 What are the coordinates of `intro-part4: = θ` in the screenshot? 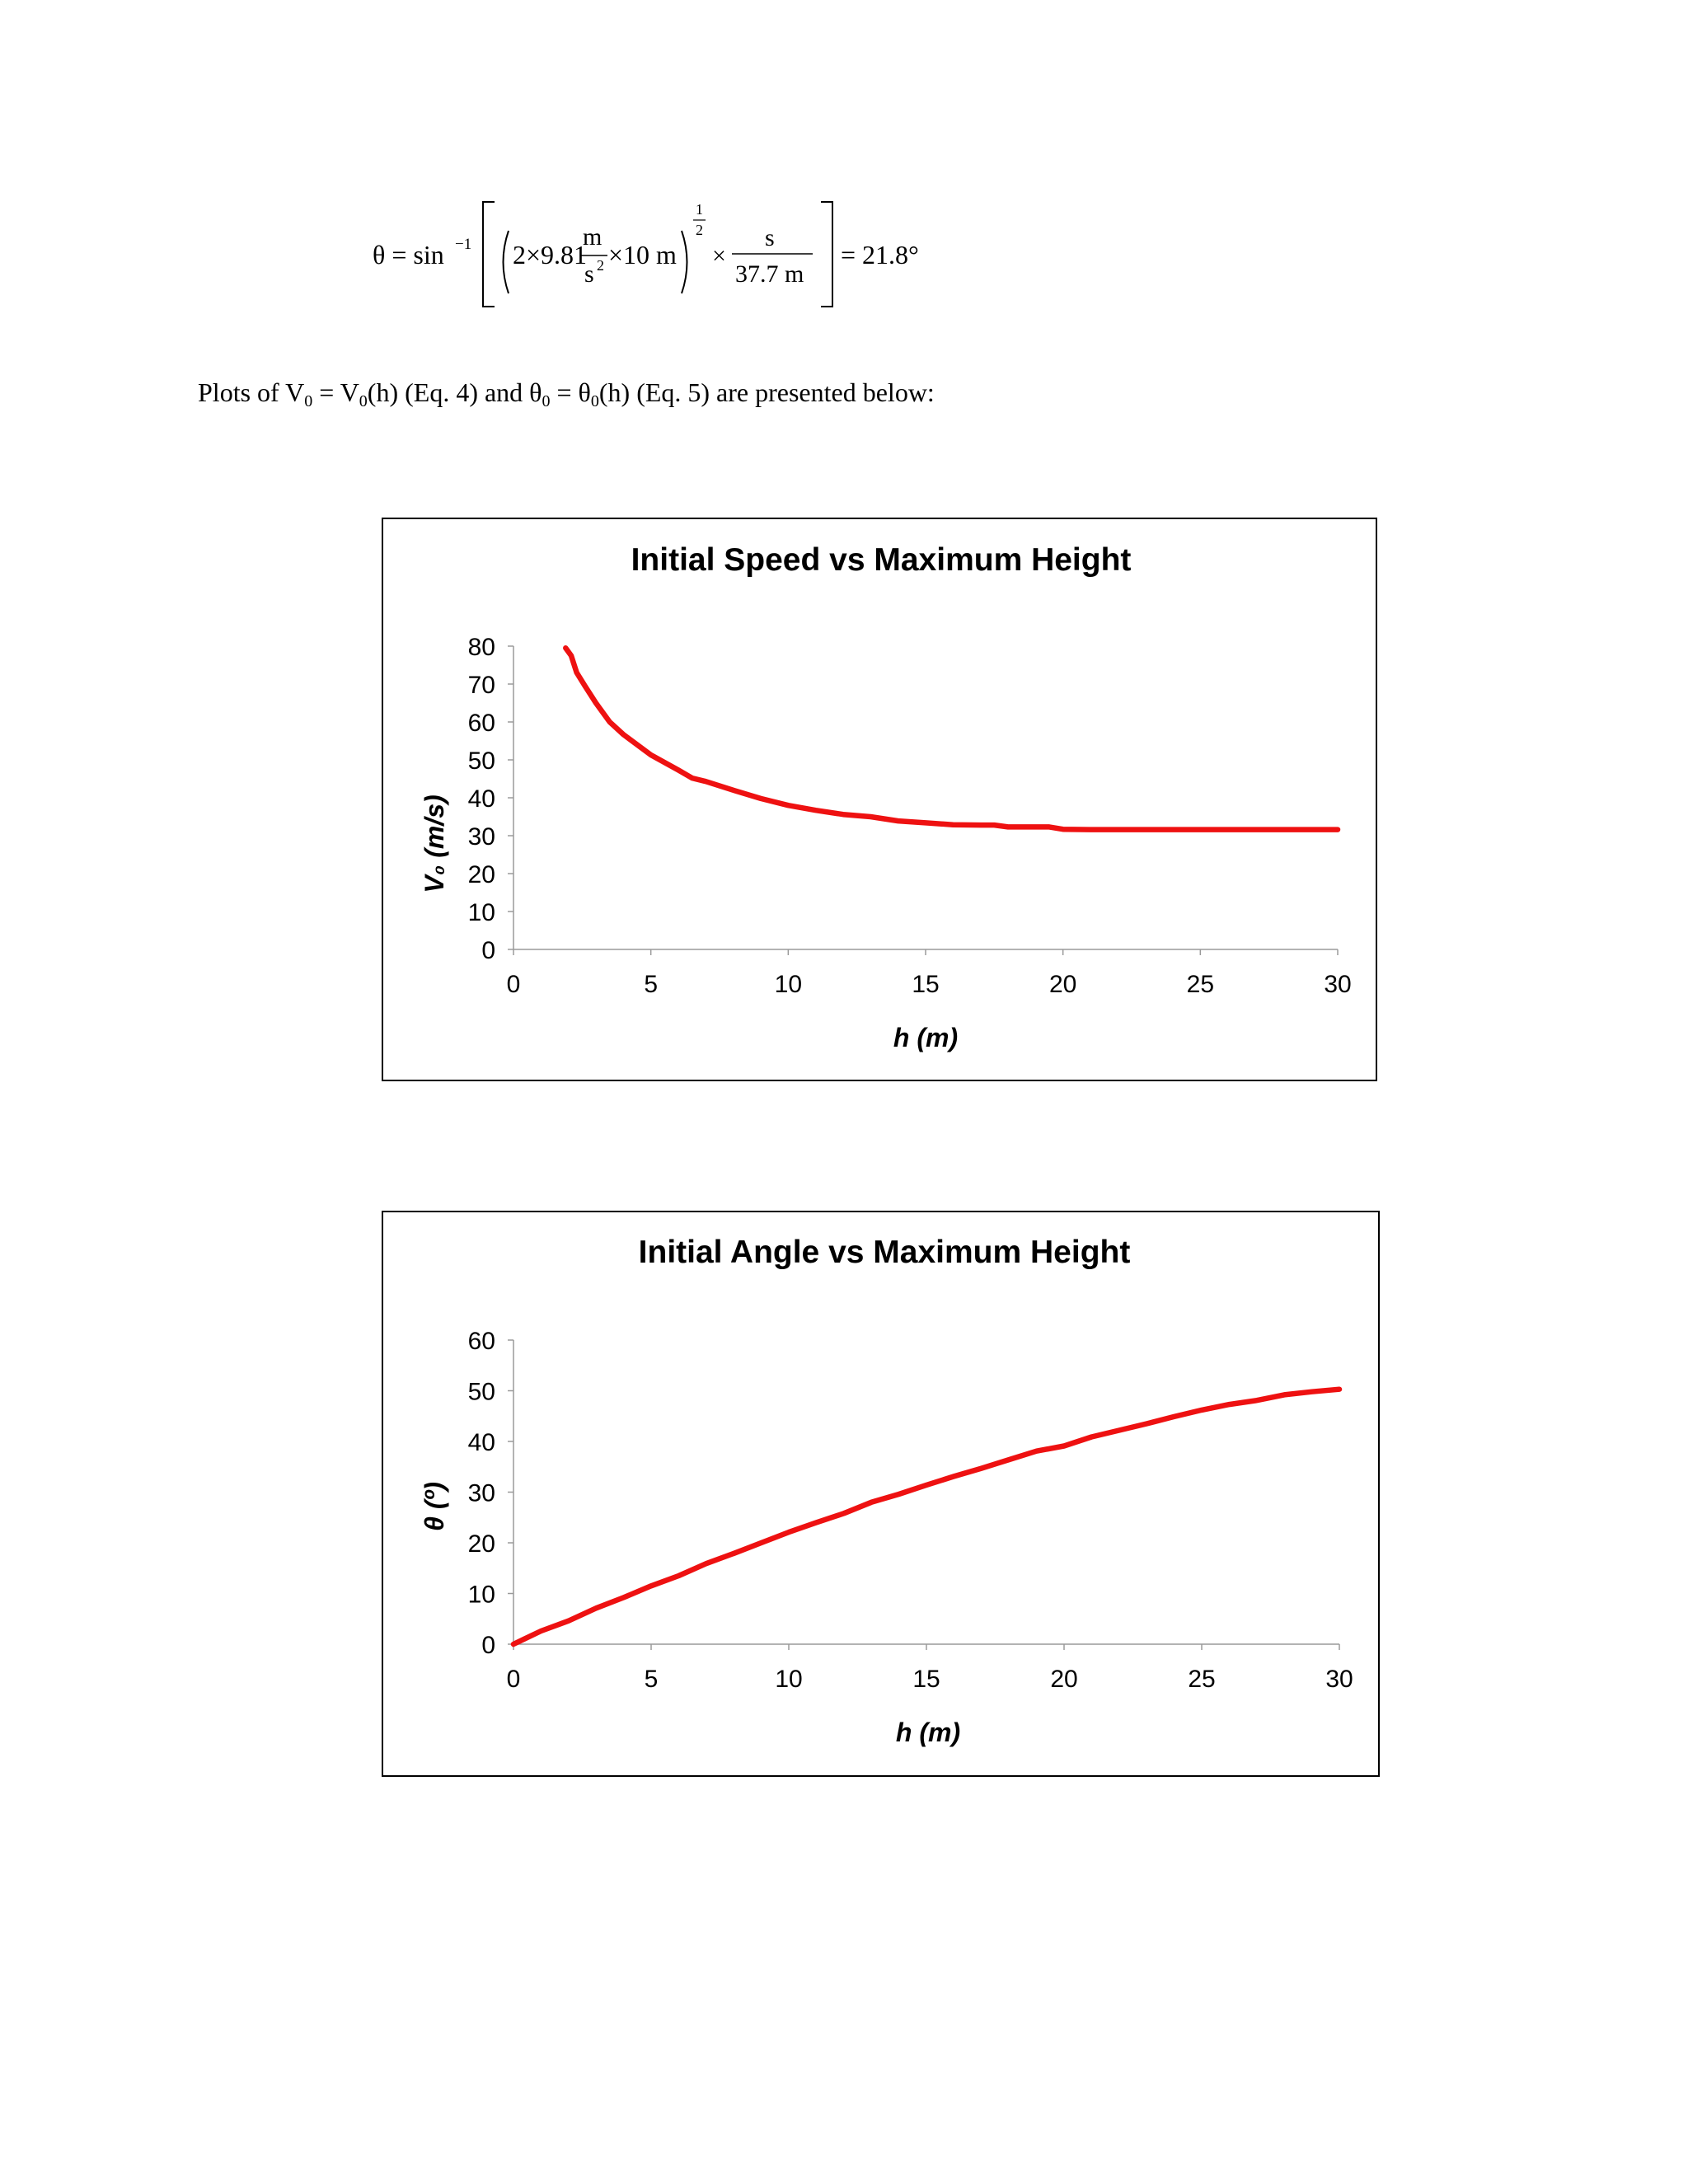 It's located at (570, 392).